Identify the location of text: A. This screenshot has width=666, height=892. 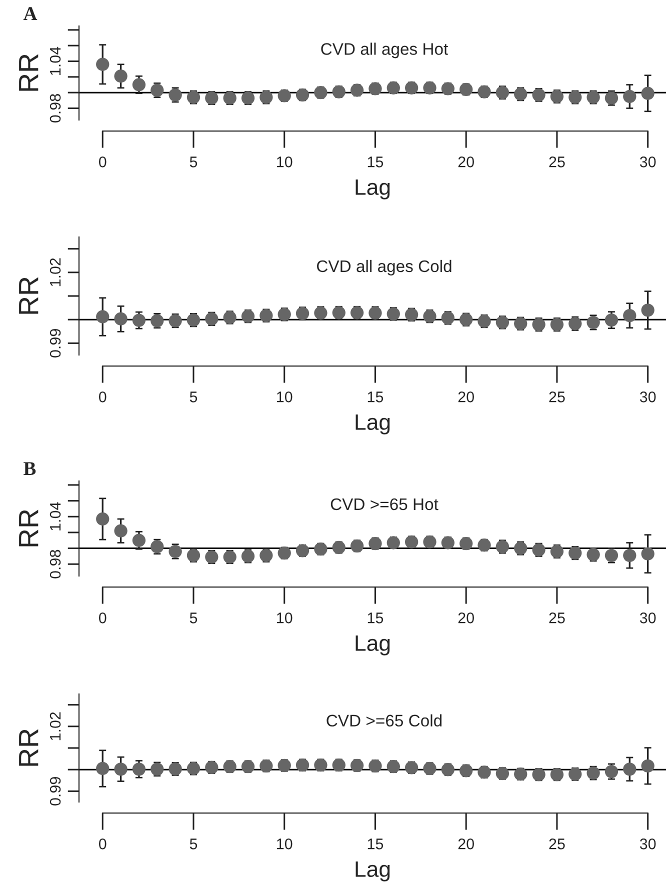
(30, 13).